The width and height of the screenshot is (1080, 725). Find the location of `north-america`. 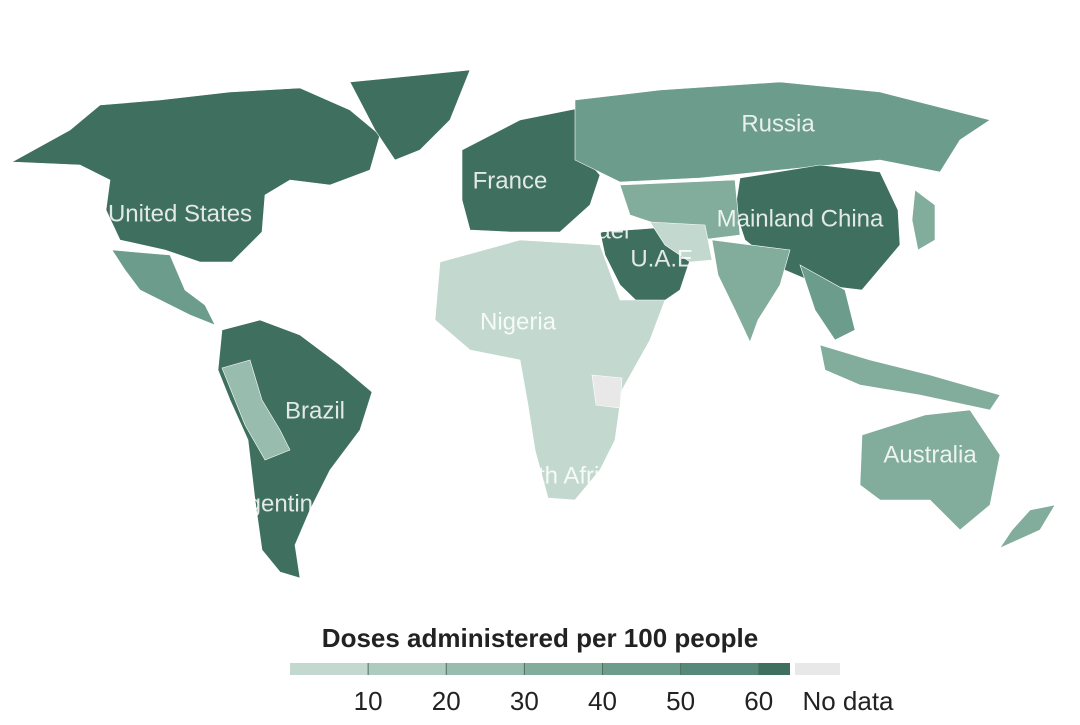

north-america is located at coordinates (195, 175).